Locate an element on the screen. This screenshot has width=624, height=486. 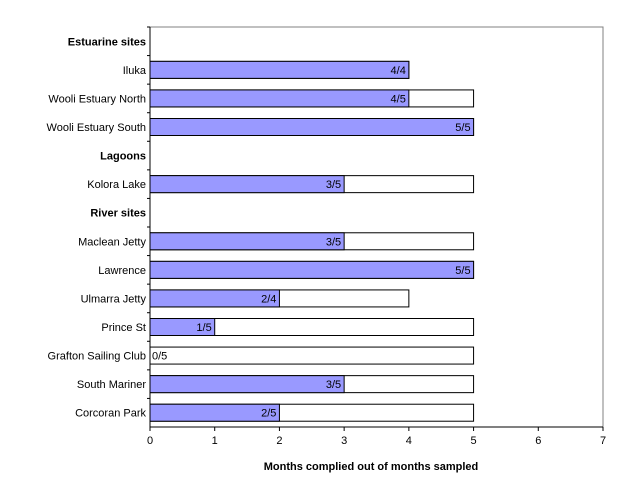
bar-label-wooli-estuary-north: 4/5 is located at coordinates (398, 99).